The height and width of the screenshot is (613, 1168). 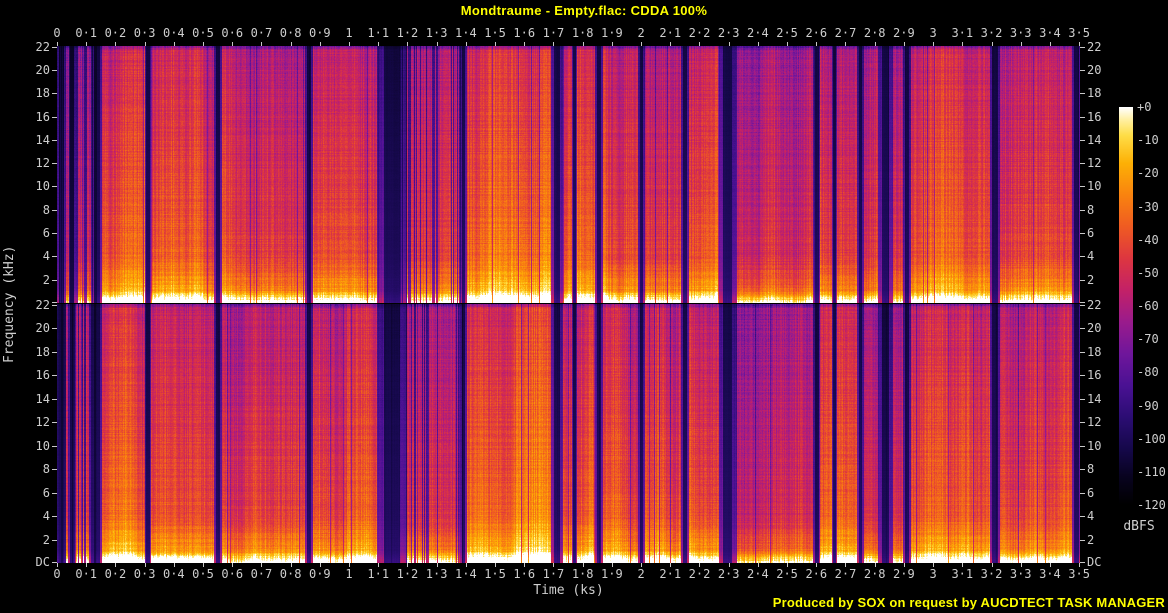 What do you see at coordinates (173, 33) in the screenshot?
I see `x-tick-label: 0·4` at bounding box center [173, 33].